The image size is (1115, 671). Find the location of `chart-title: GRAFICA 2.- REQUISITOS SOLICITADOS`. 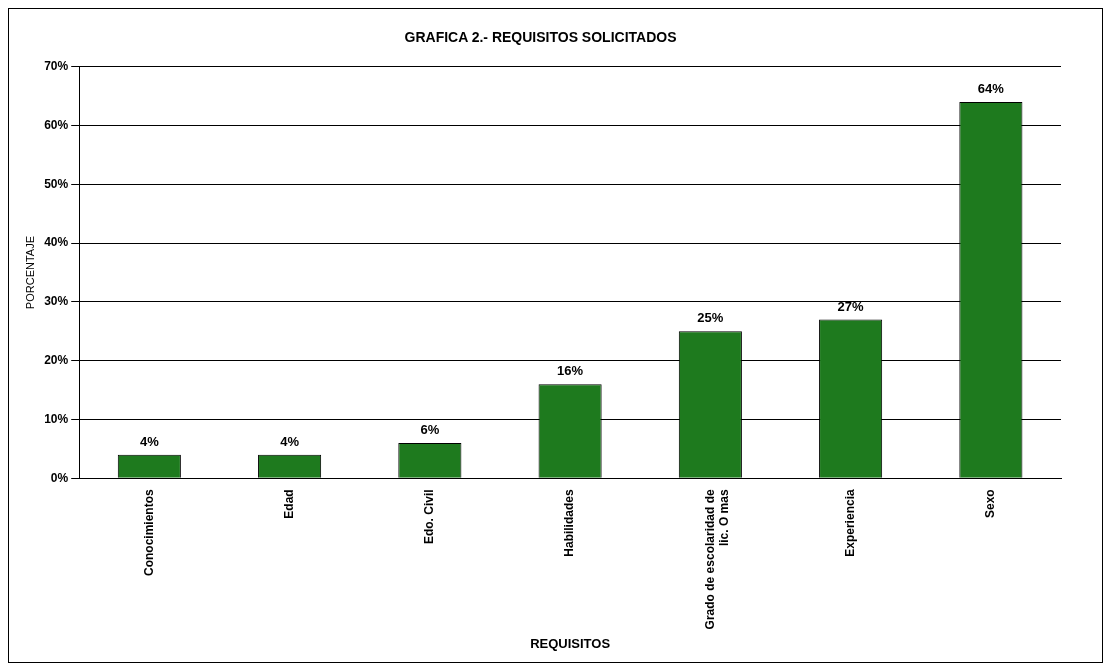

chart-title: GRAFICA 2.- REQUISITOS SOLICITADOS is located at coordinates (540, 37).